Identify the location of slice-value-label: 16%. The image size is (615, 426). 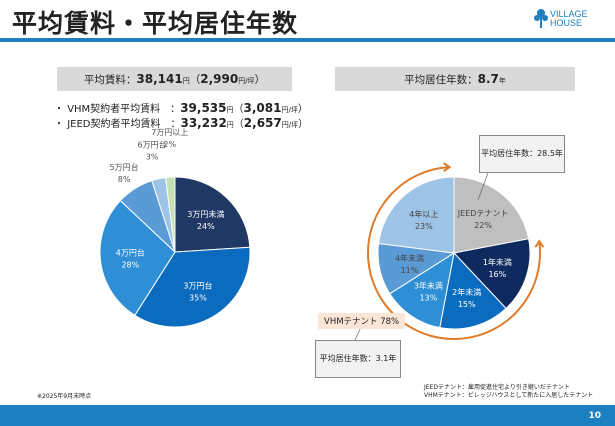
(497, 274).